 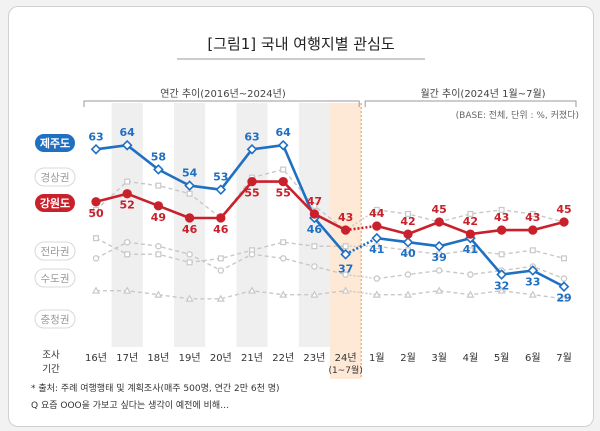 What do you see at coordinates (482, 94) in the screenshot?
I see `monthly-section-label: 월간 추이(2024년 1월~7월)` at bounding box center [482, 94].